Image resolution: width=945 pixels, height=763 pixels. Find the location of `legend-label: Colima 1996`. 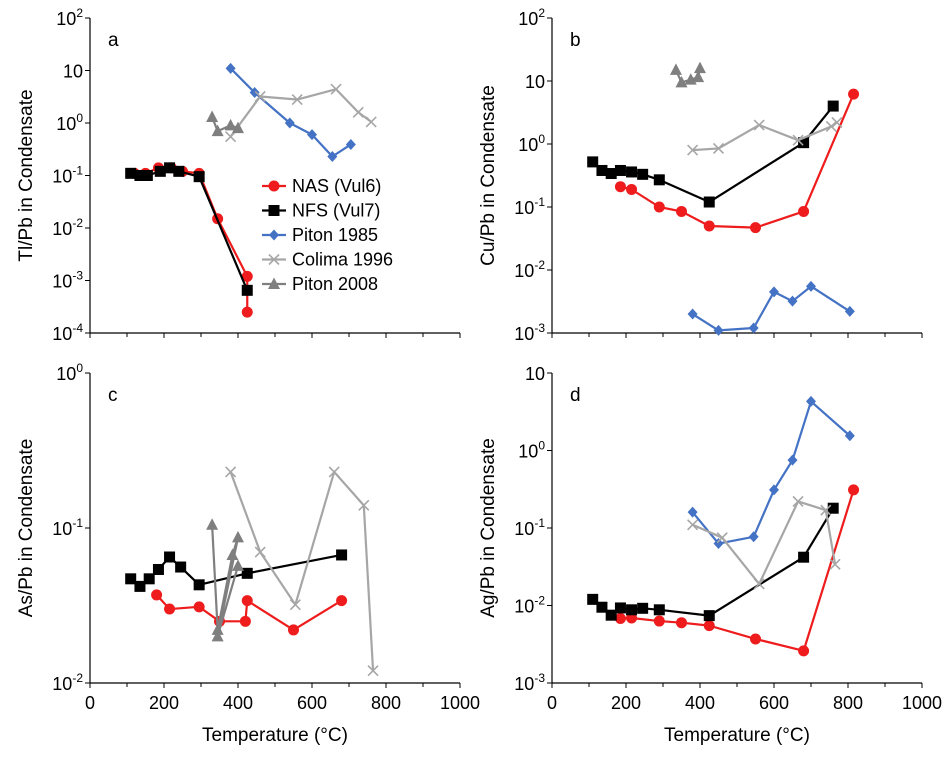

legend-label: Colima 1996 is located at coordinates (342, 260).